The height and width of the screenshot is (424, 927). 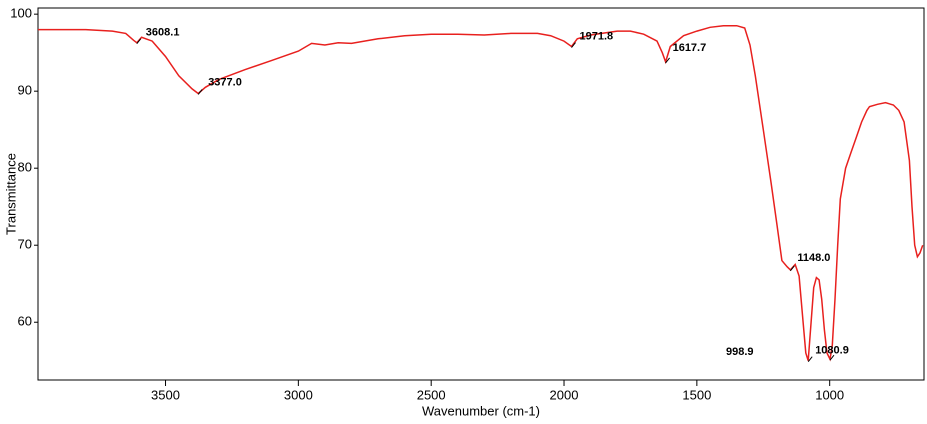 What do you see at coordinates (829, 394) in the screenshot?
I see `x-tick-label: 1000` at bounding box center [829, 394].